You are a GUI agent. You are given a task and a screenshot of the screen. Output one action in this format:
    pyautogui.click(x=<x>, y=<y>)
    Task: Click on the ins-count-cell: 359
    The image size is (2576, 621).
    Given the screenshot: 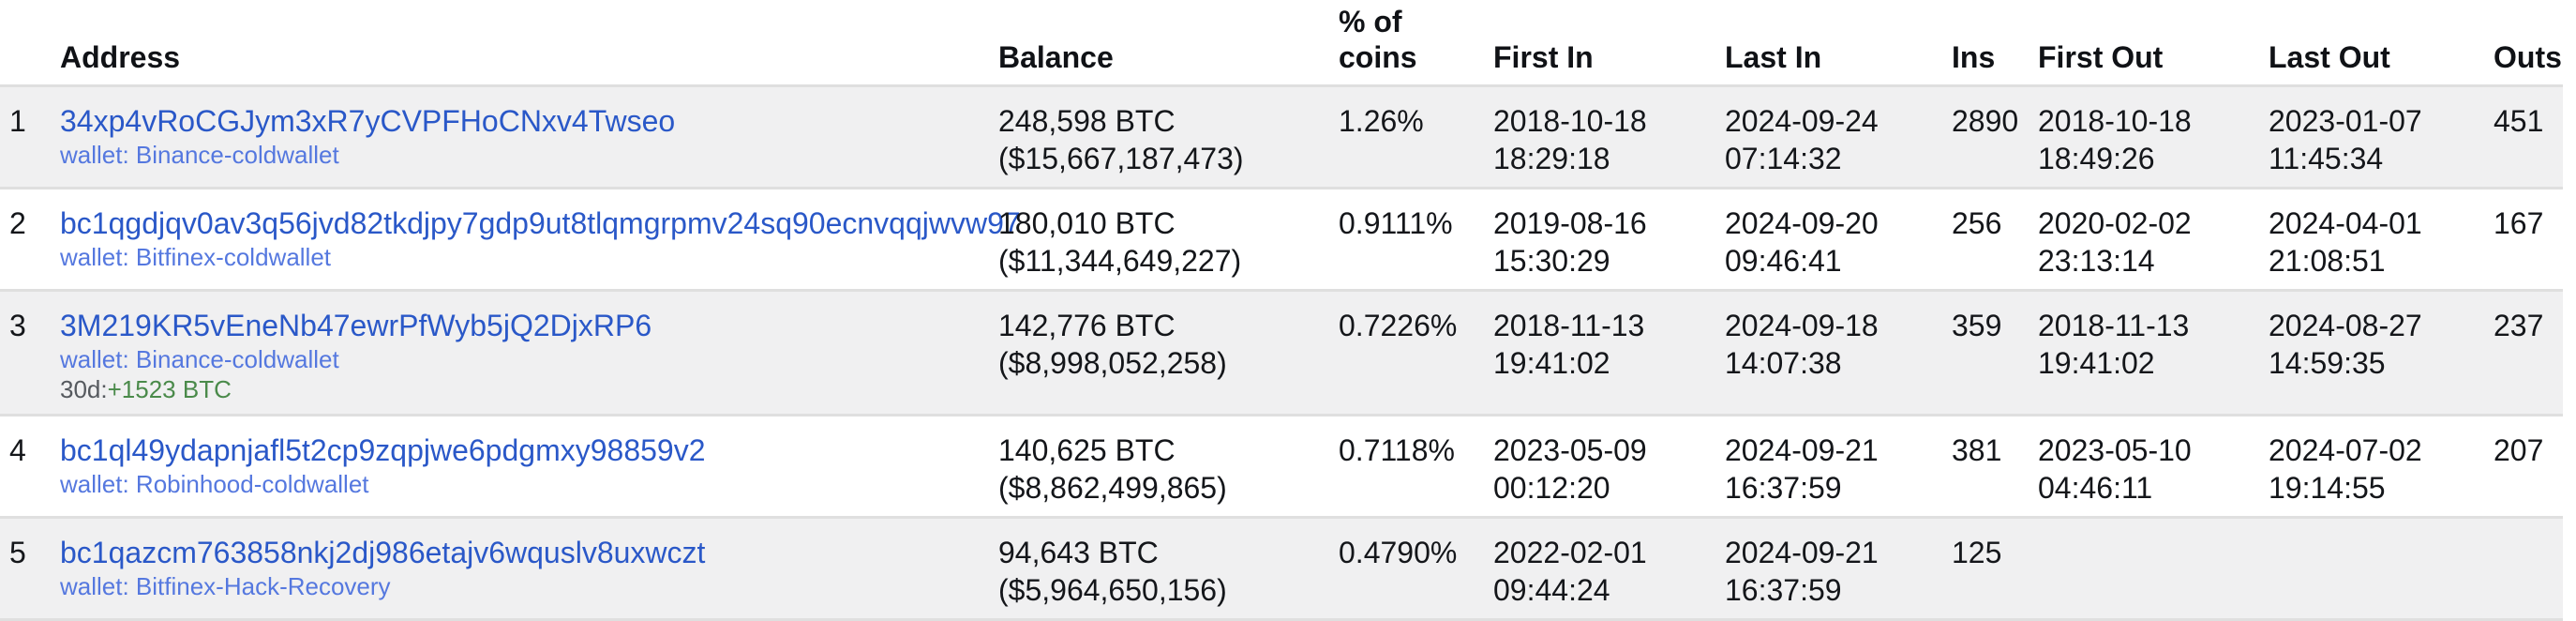 What is the action you would take?
    pyautogui.click(x=1995, y=353)
    